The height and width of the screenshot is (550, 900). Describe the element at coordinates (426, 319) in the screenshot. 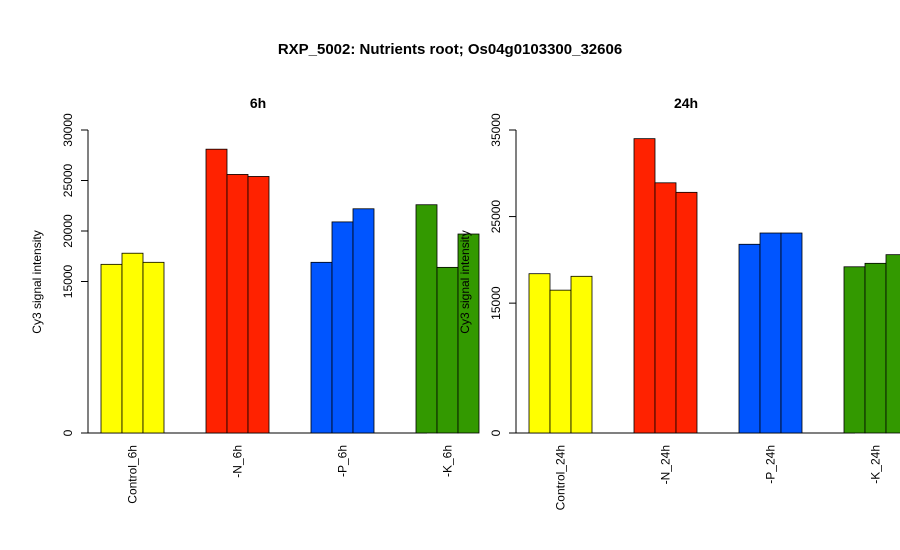

I see `bar--K_6h-rep1` at that location.